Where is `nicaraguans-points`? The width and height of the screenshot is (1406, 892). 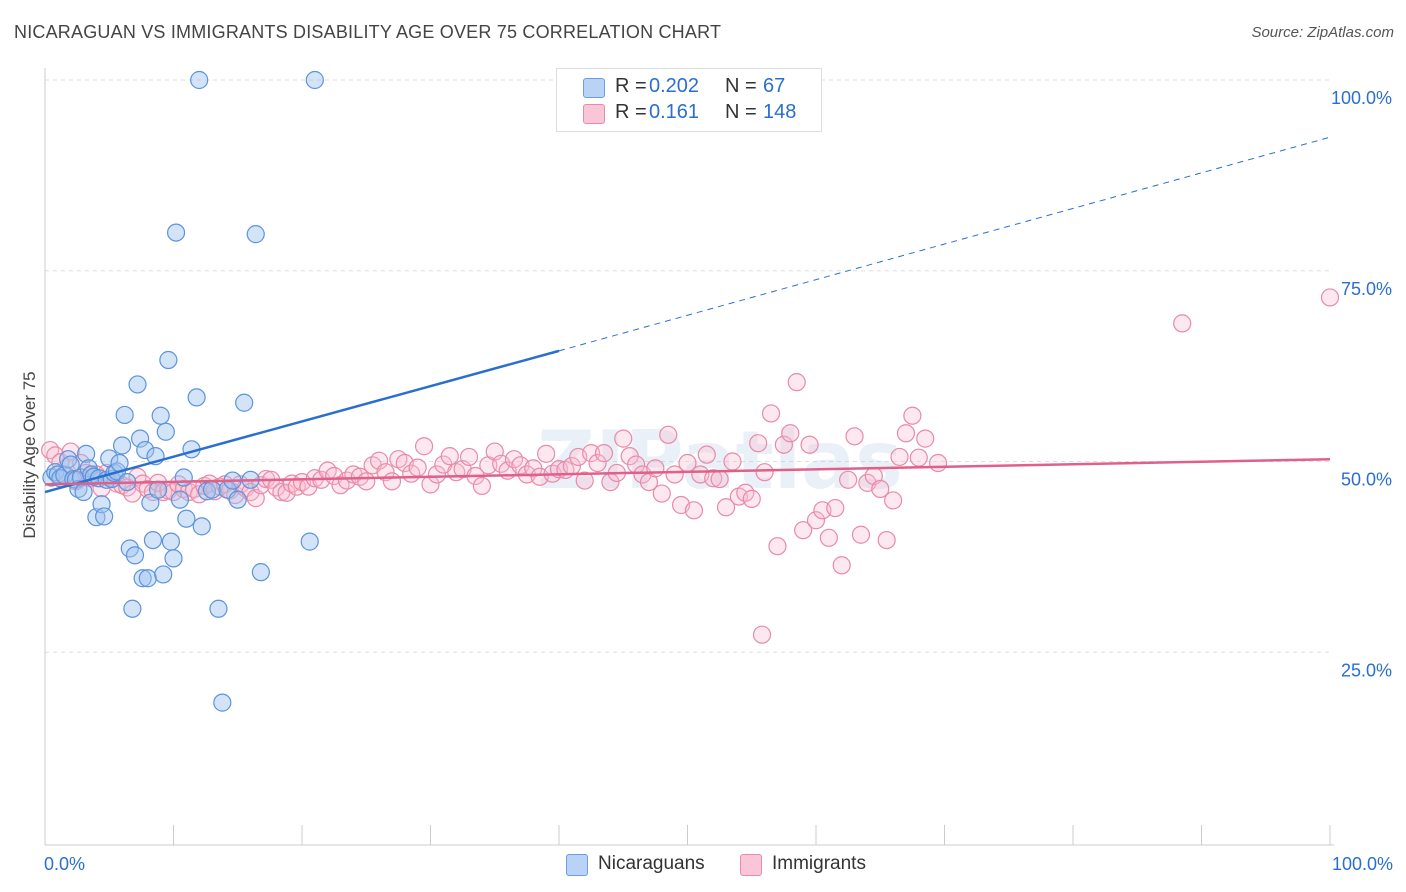
nicaraguans-points is located at coordinates (183, 391).